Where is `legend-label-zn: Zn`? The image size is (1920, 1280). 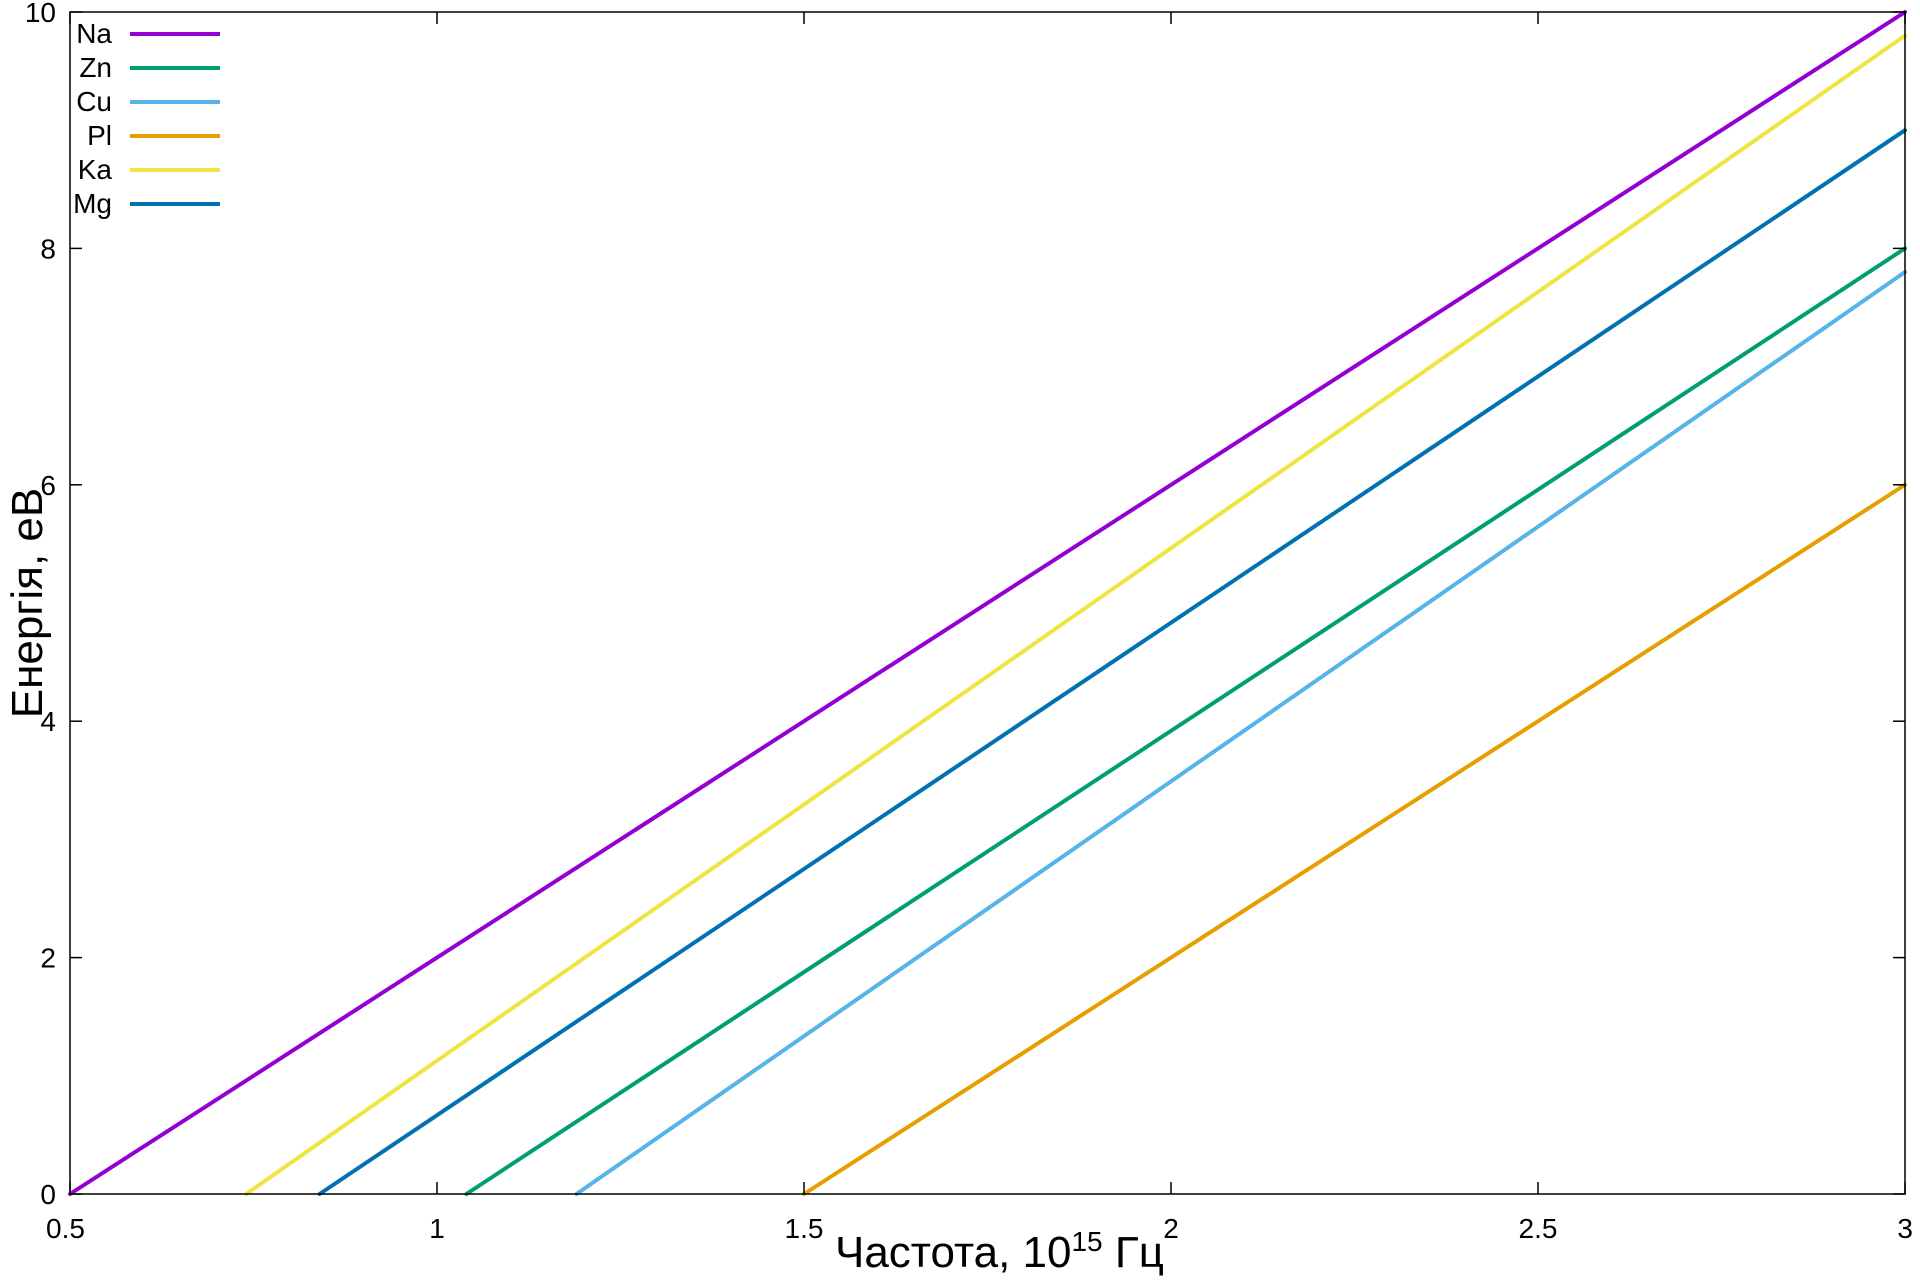
legend-label-zn: Zn is located at coordinates (95, 67).